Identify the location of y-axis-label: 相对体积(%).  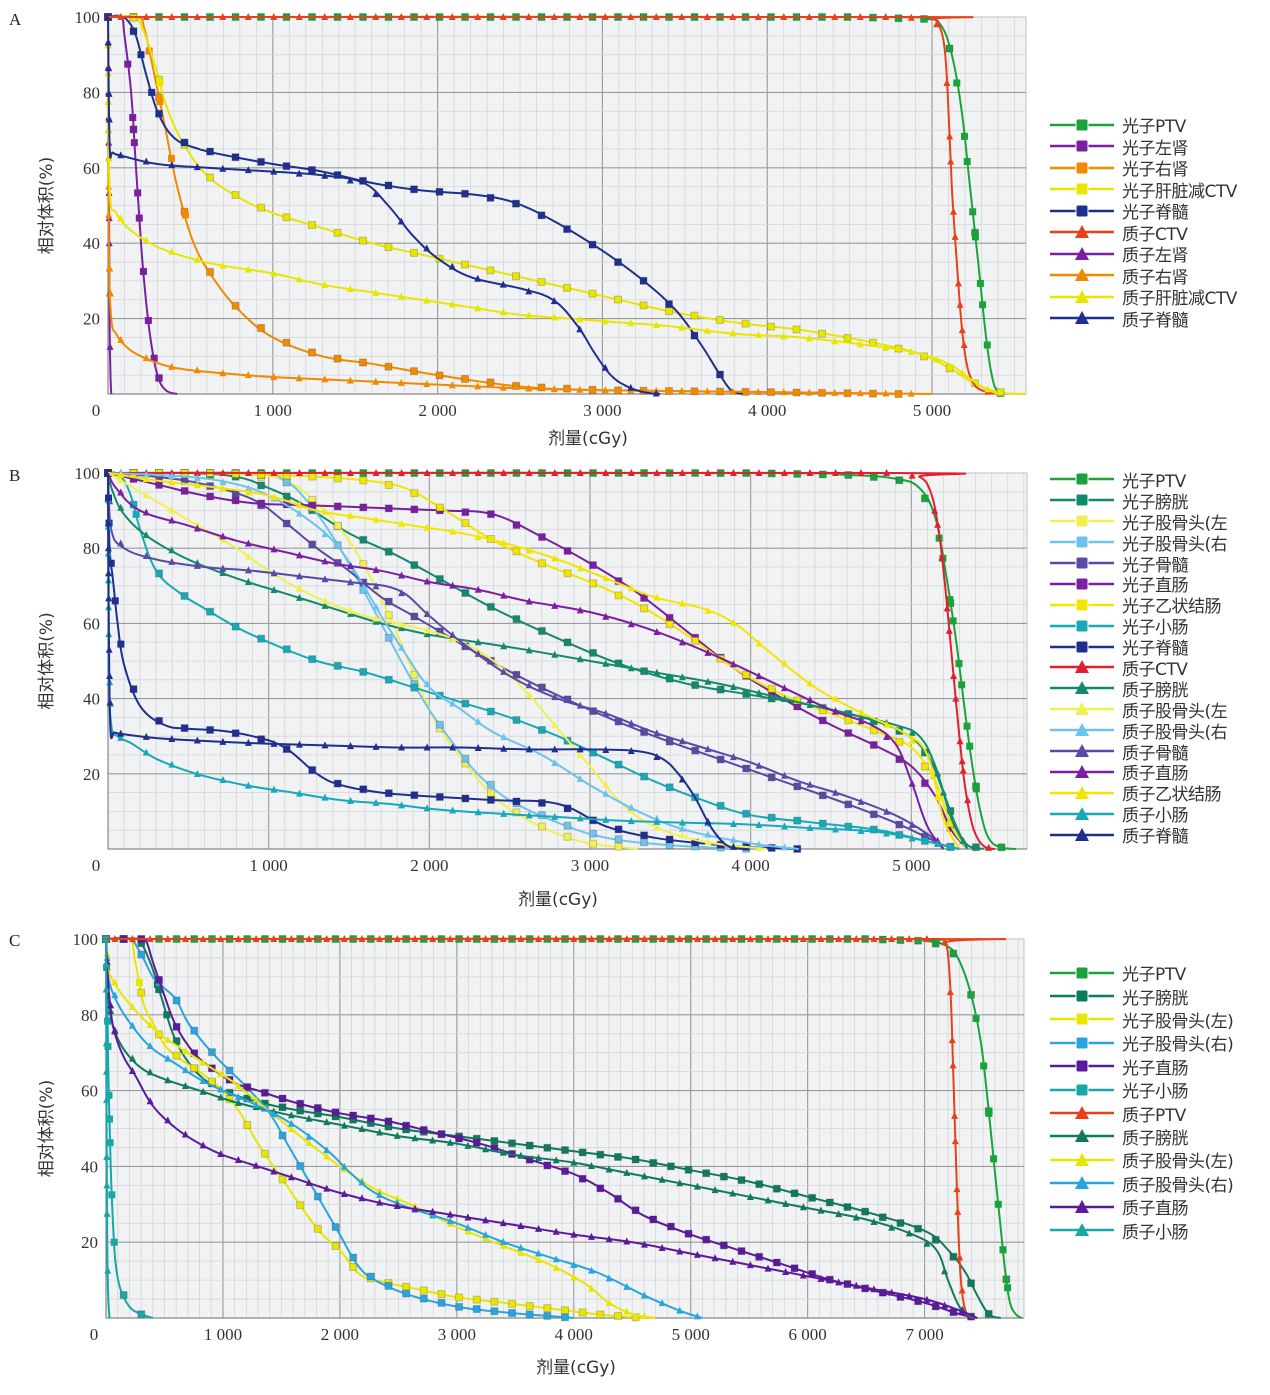
(47, 660).